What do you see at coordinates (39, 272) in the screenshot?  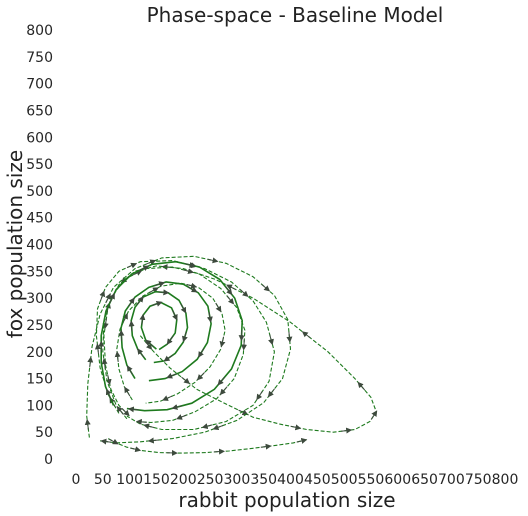 I see `y-tick-label: 350` at bounding box center [39, 272].